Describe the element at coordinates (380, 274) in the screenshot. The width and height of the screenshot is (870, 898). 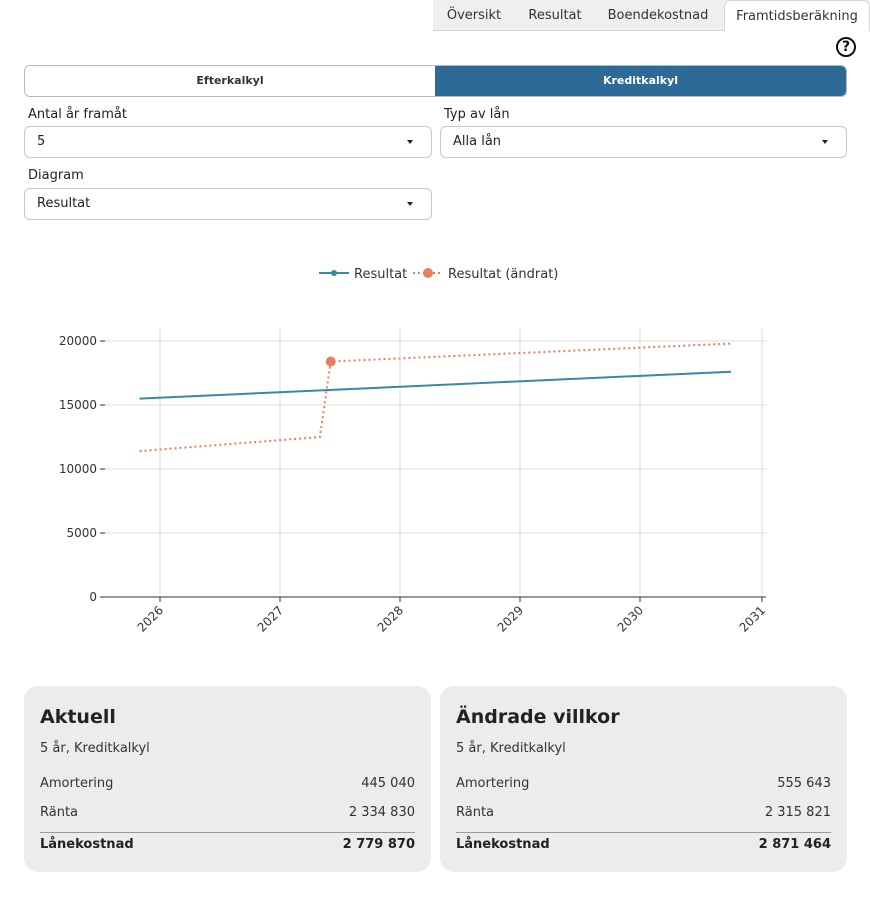
I see `legend-label-current: Resultat` at that location.